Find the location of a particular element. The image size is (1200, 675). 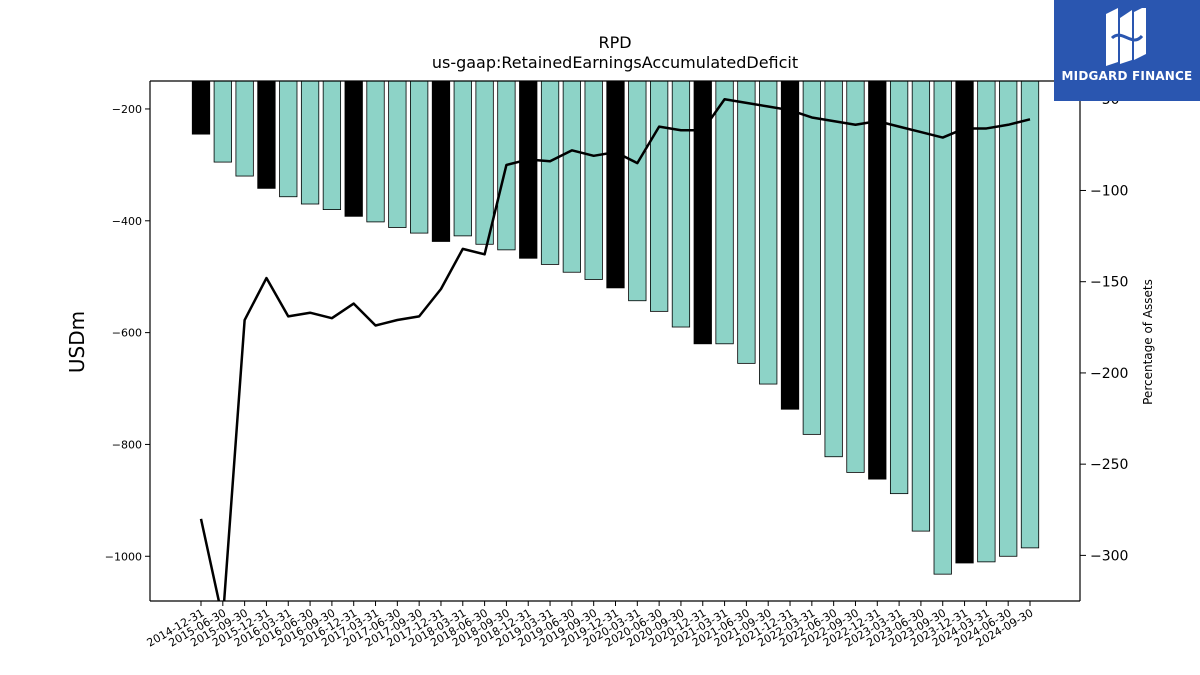

logo-text: MIDGARD FINANCE is located at coordinates (1127, 76).